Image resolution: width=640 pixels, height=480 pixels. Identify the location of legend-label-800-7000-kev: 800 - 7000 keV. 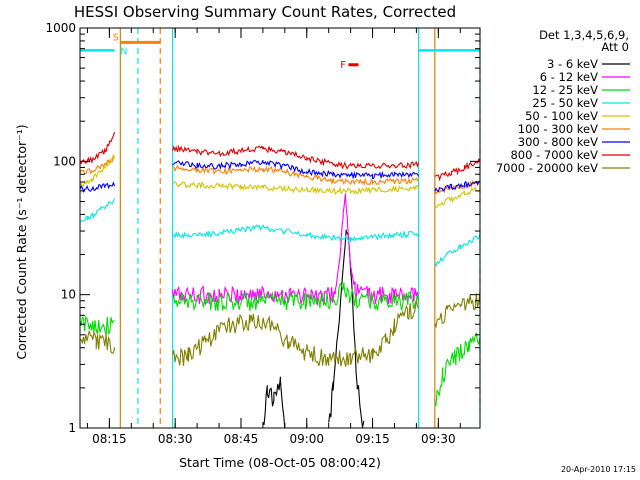
(554, 155).